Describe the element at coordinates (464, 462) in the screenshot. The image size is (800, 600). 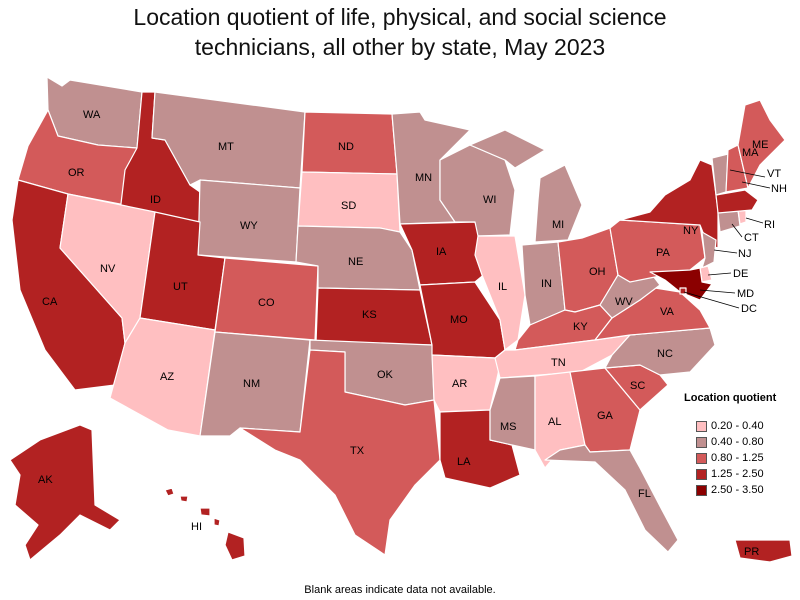
I see `label-LA: LA` at that location.